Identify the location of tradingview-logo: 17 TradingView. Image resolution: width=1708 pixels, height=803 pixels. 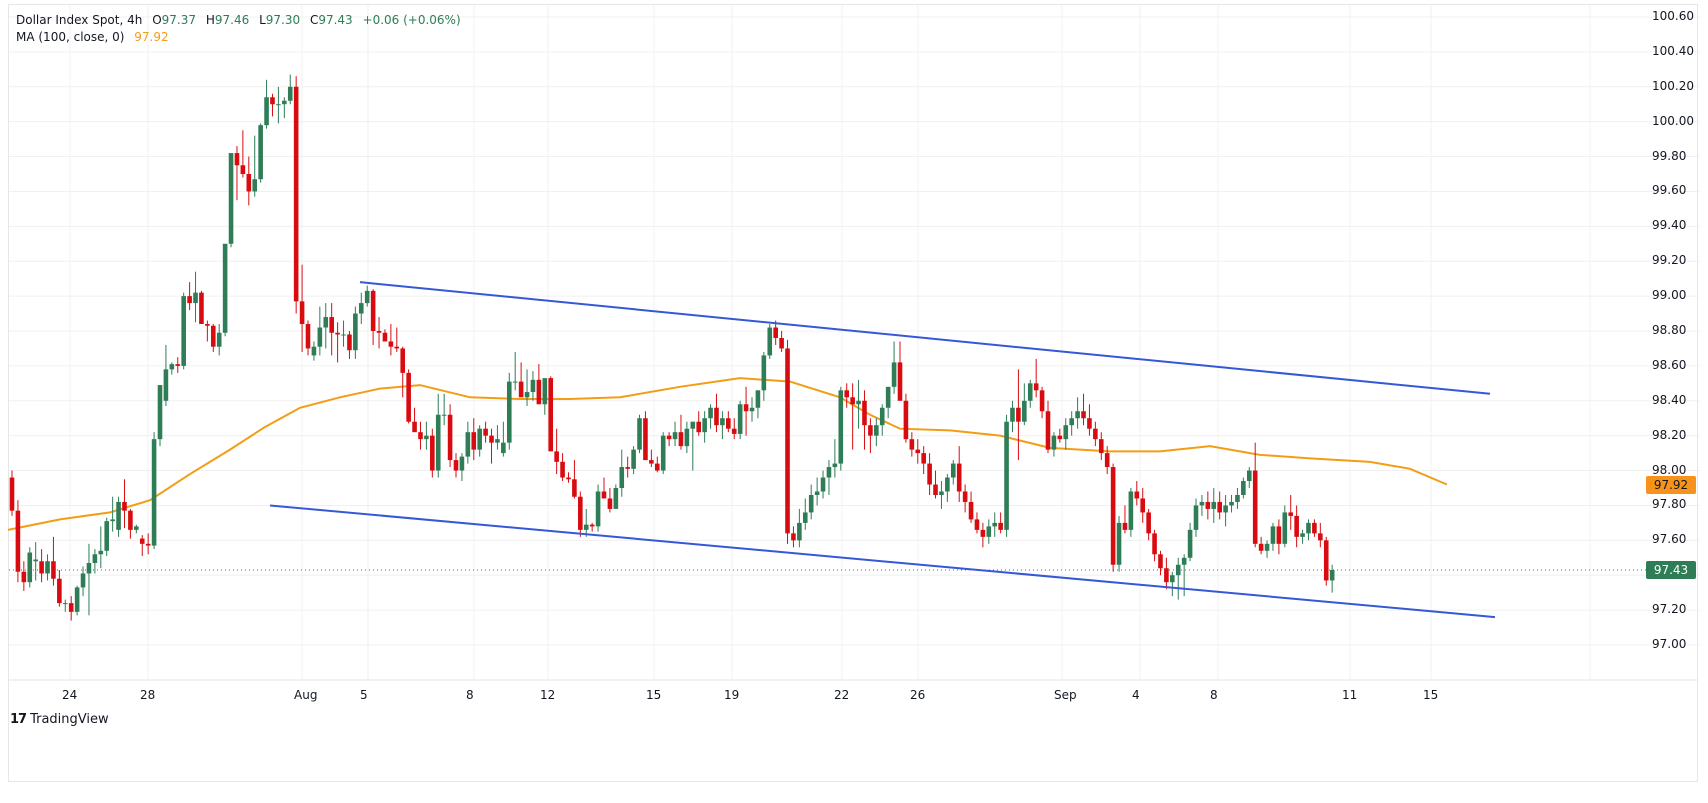
(59, 719).